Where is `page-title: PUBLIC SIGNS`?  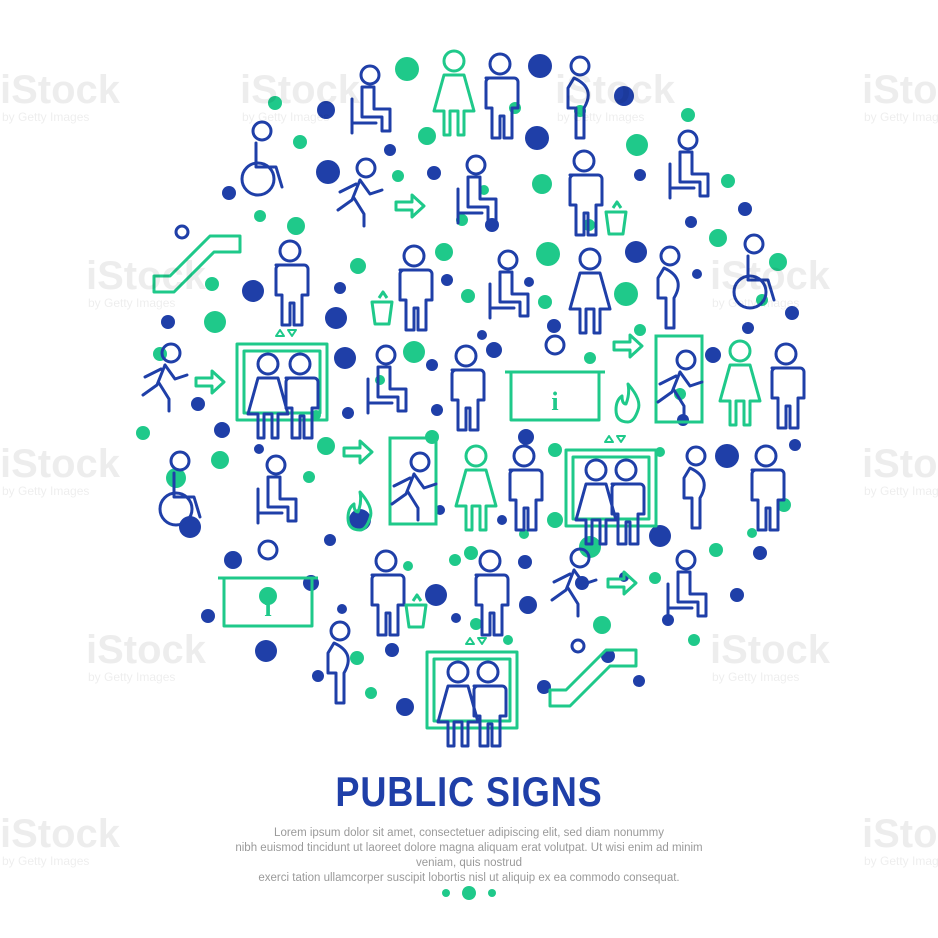
page-title: PUBLIC SIGNS is located at coordinates (469, 791).